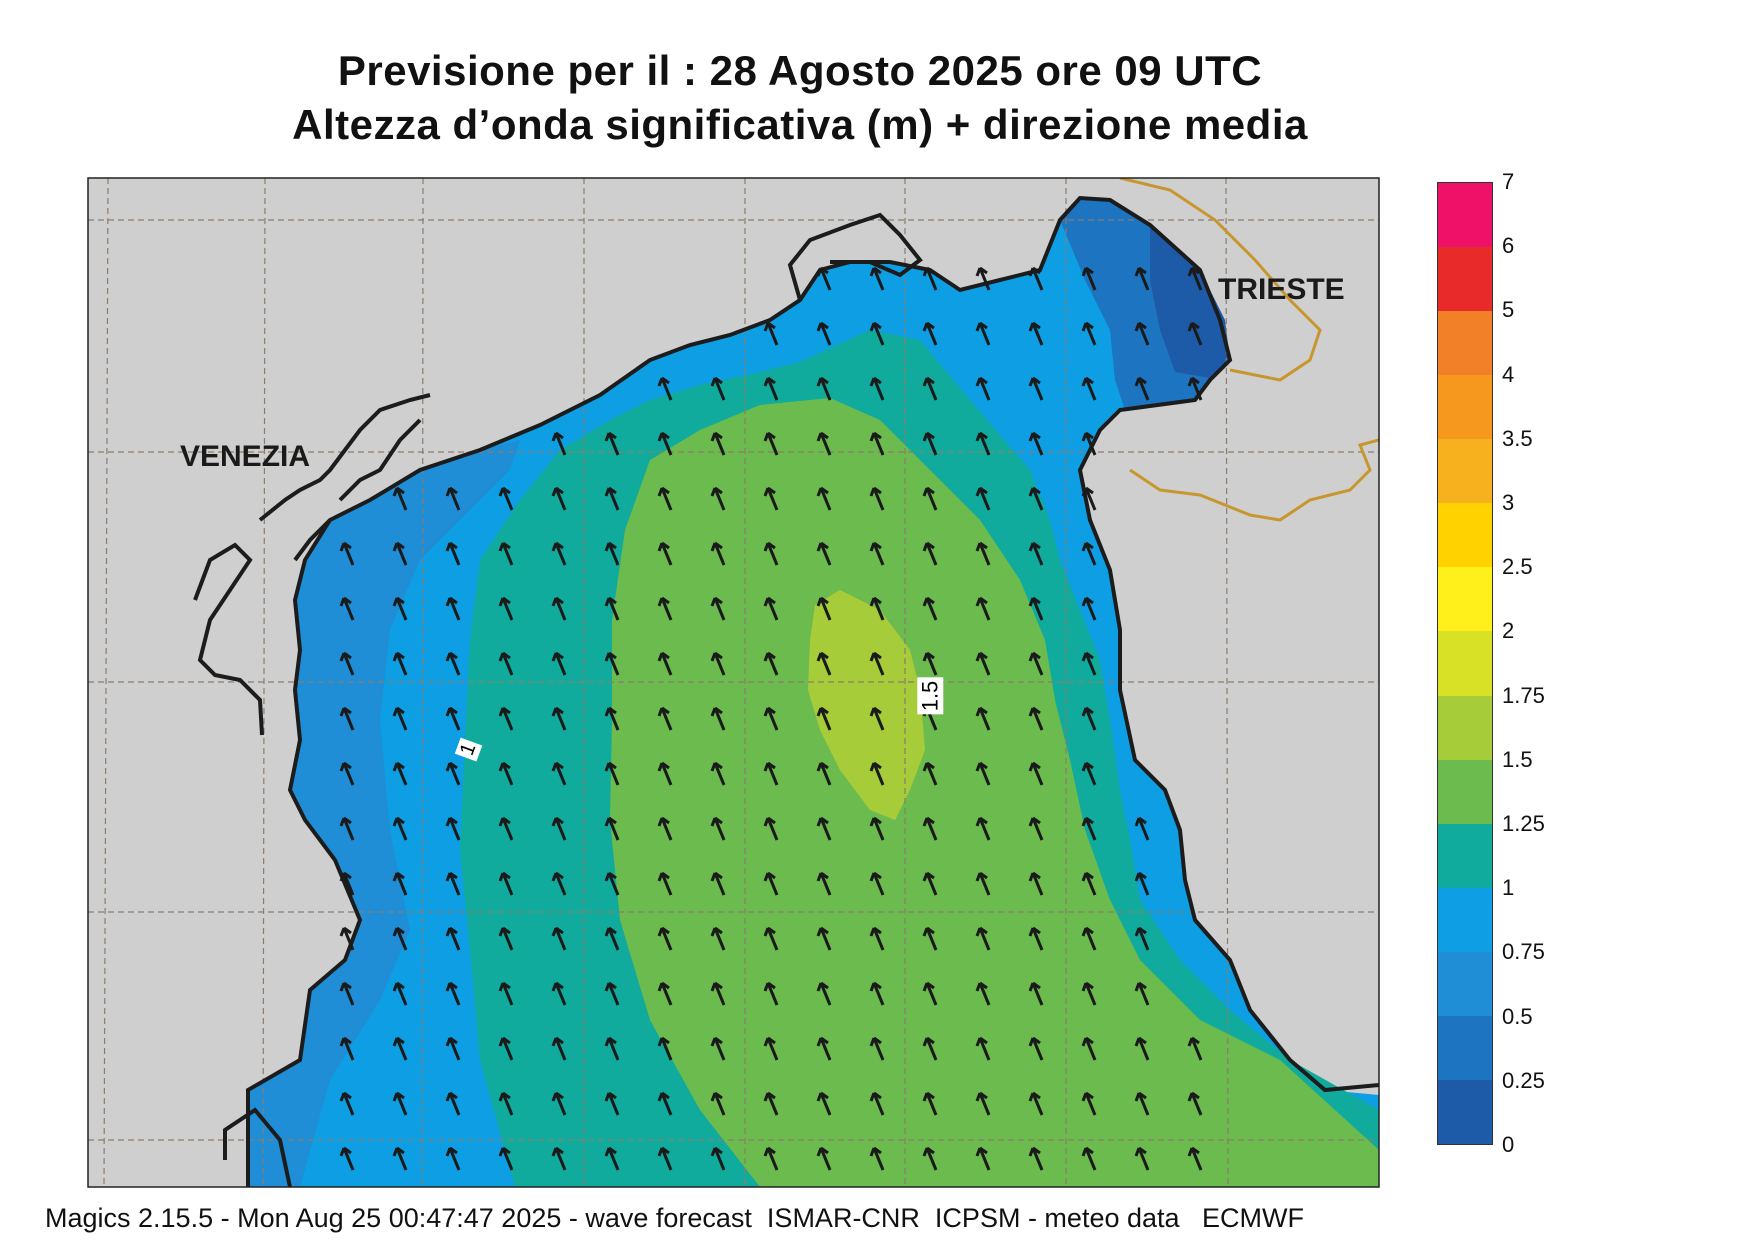 This screenshot has height=1242, width=1755. Describe the element at coordinates (1508, 246) in the screenshot. I see `legend-tick-label: 6` at that location.